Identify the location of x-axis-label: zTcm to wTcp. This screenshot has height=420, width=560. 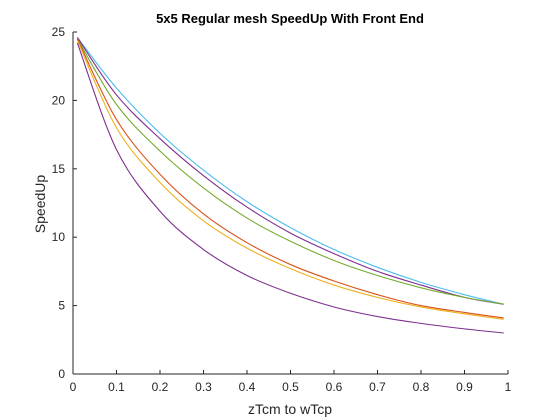
(290, 409).